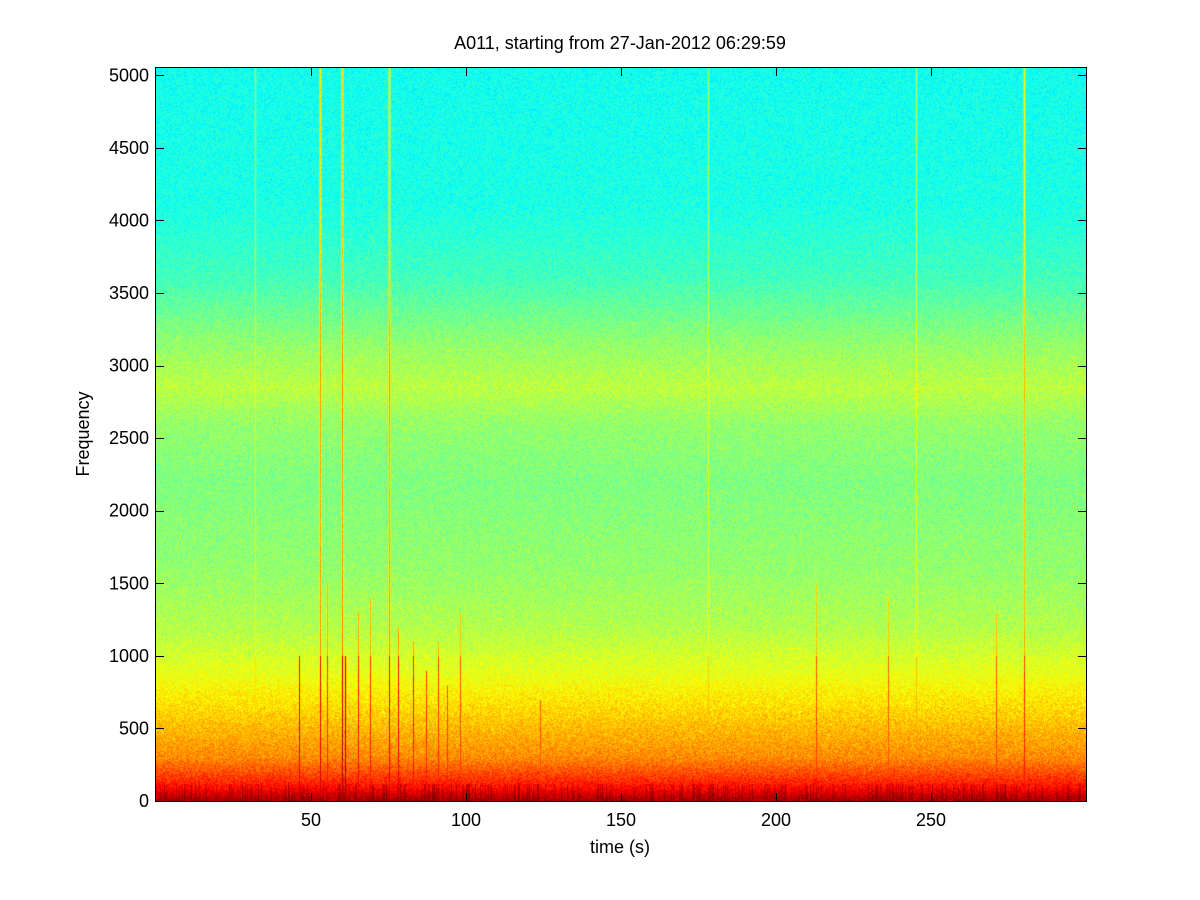  Describe the element at coordinates (129, 438) in the screenshot. I see `y-tick-label: 2500` at that location.